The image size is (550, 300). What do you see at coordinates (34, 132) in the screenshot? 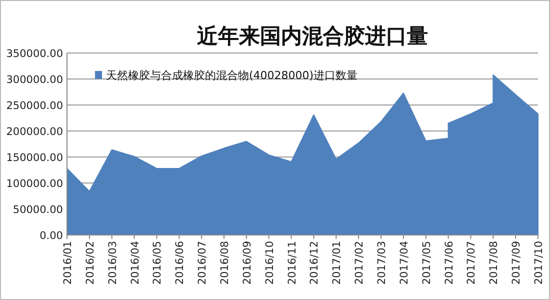
I see `y-tick-label: 200000.00` at bounding box center [34, 132].